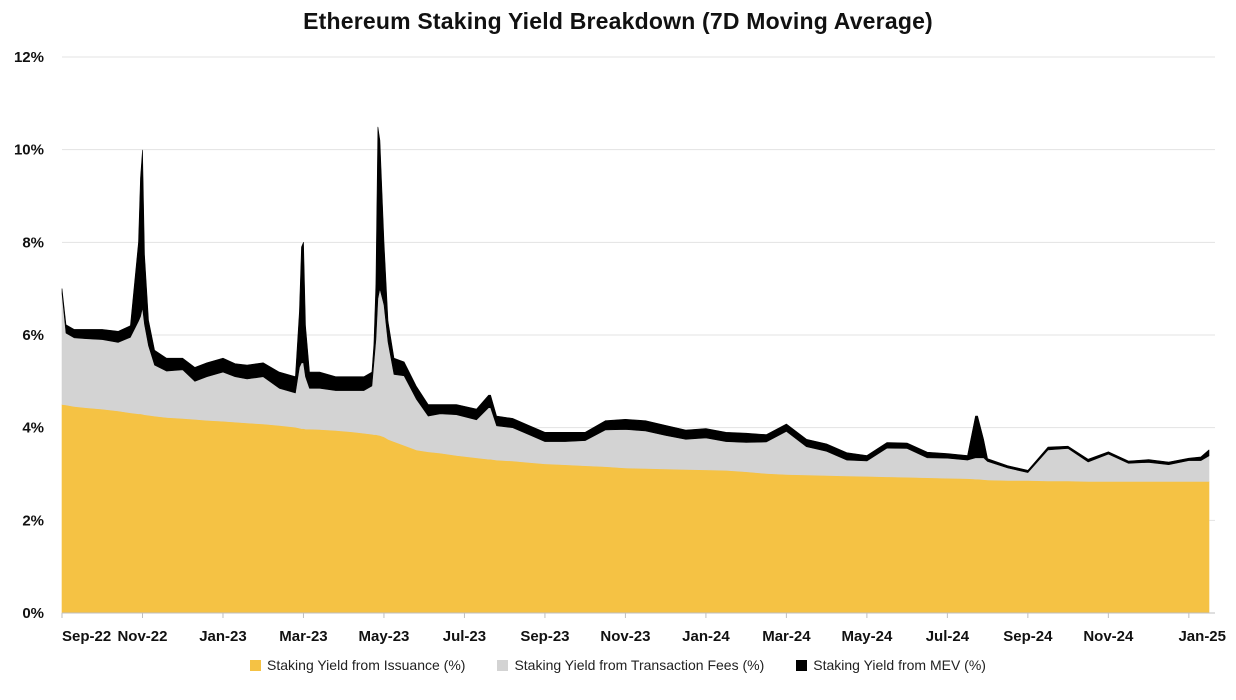  I want to click on legend-item-fees: Staking Yield from Transaction Fees (%), so click(630, 665).